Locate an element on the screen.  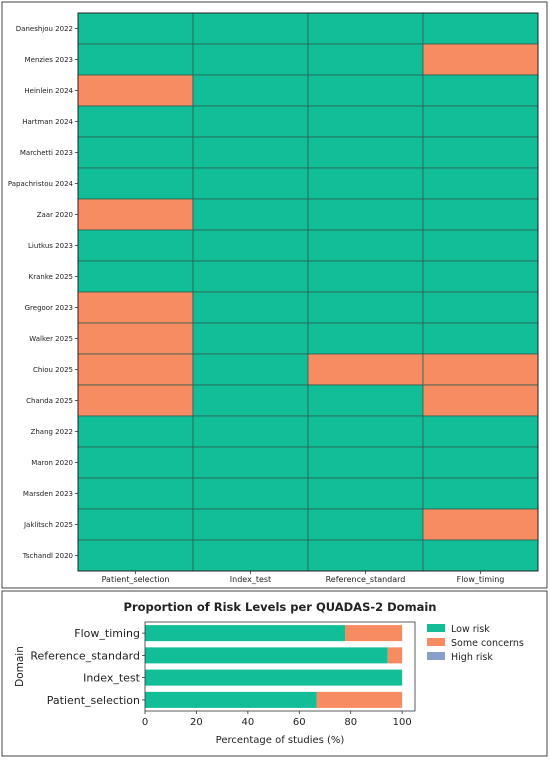
heatmap-study-label: Kranke 2025 is located at coordinates (51, 277).